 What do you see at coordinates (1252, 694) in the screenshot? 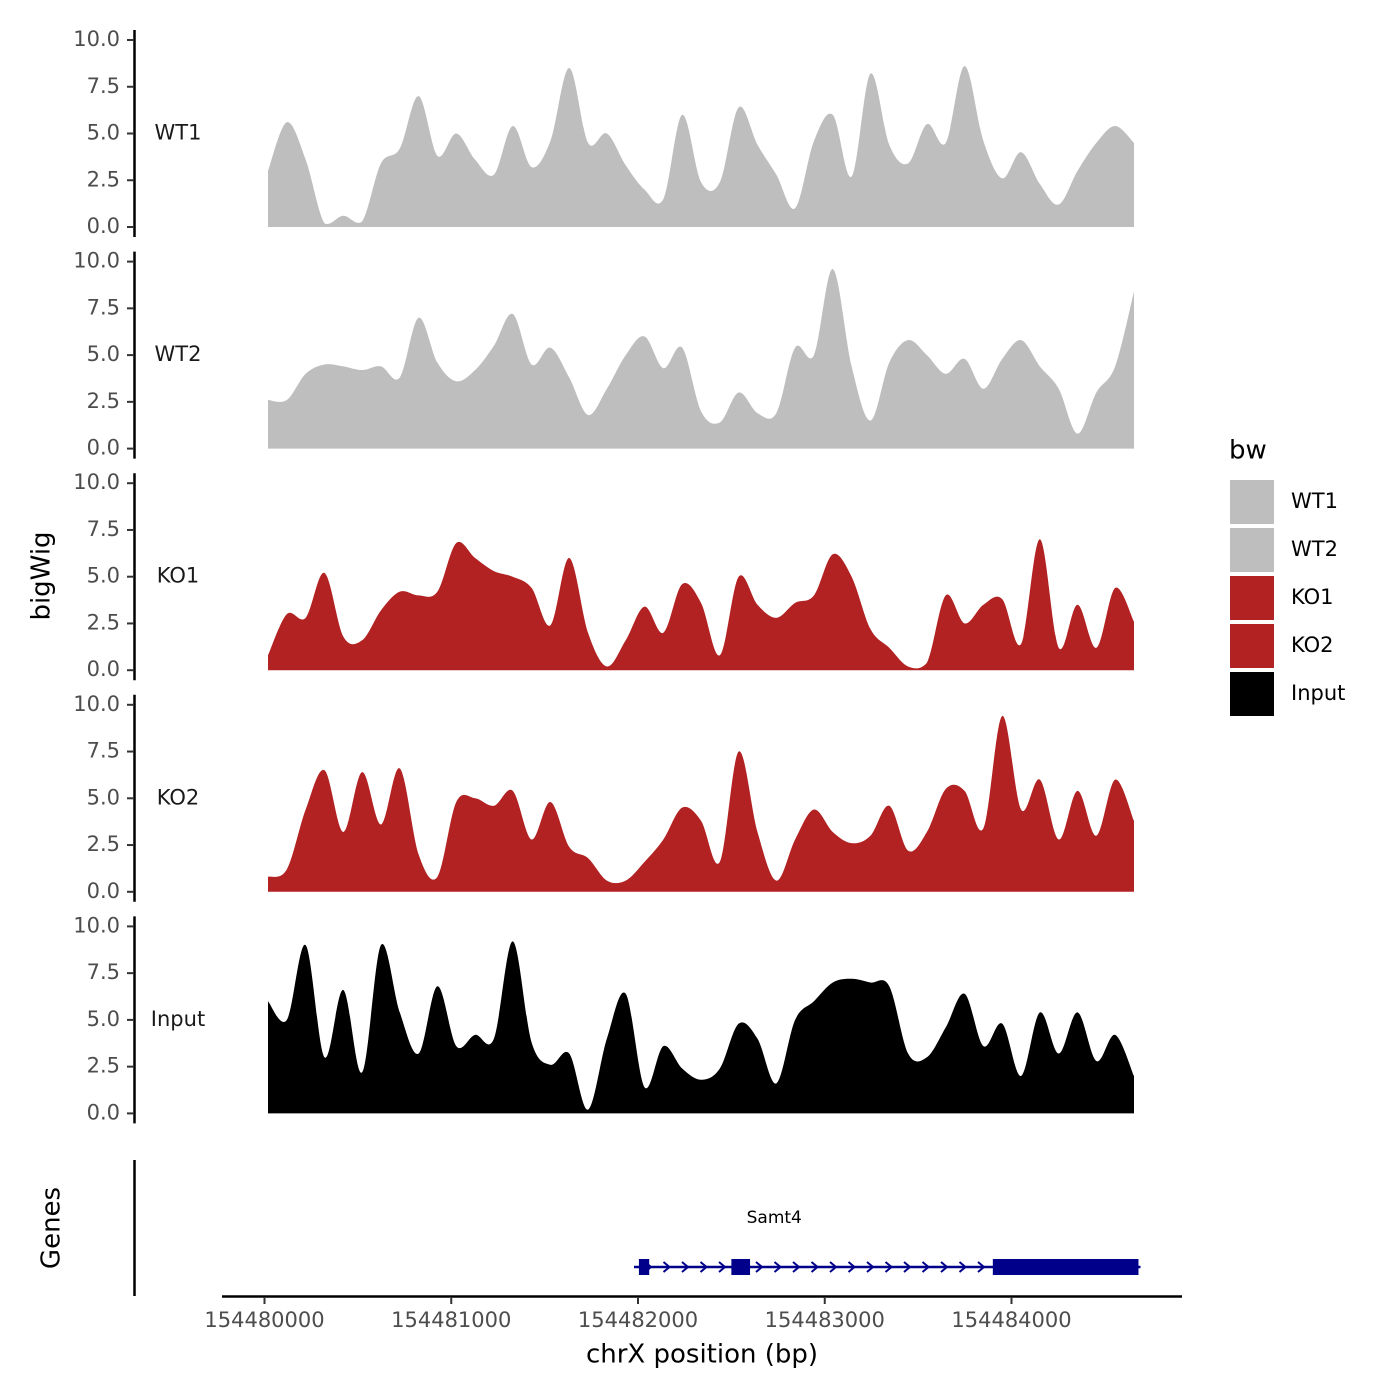
I see `legend-swatch-input` at bounding box center [1252, 694].